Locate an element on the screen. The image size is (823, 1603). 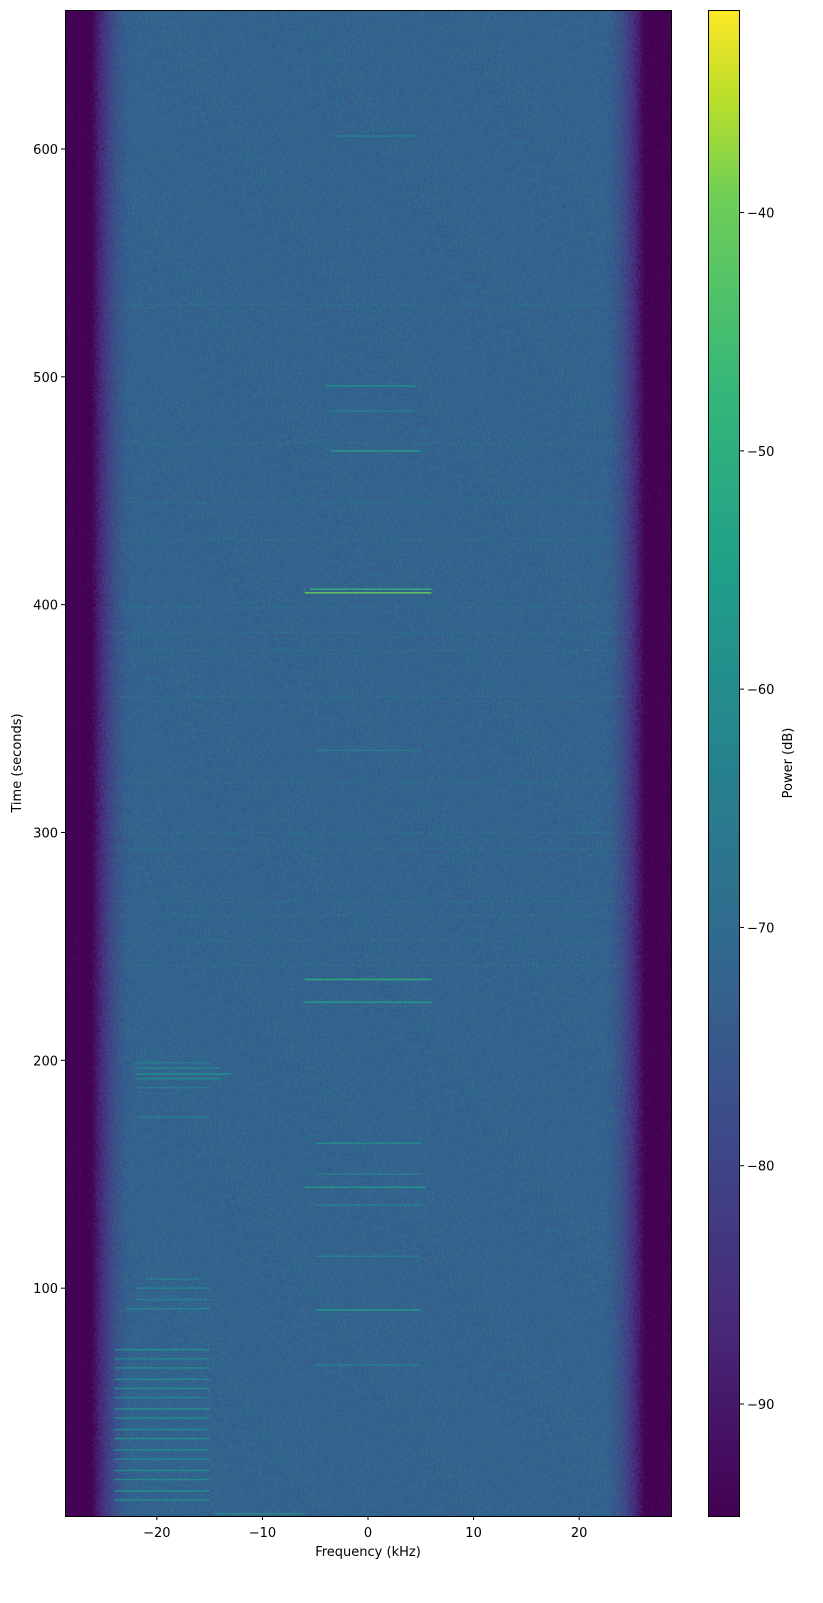
colorbar-axis: −90 −80 −70 −60 −50 −40 is located at coordinates (757, 810).